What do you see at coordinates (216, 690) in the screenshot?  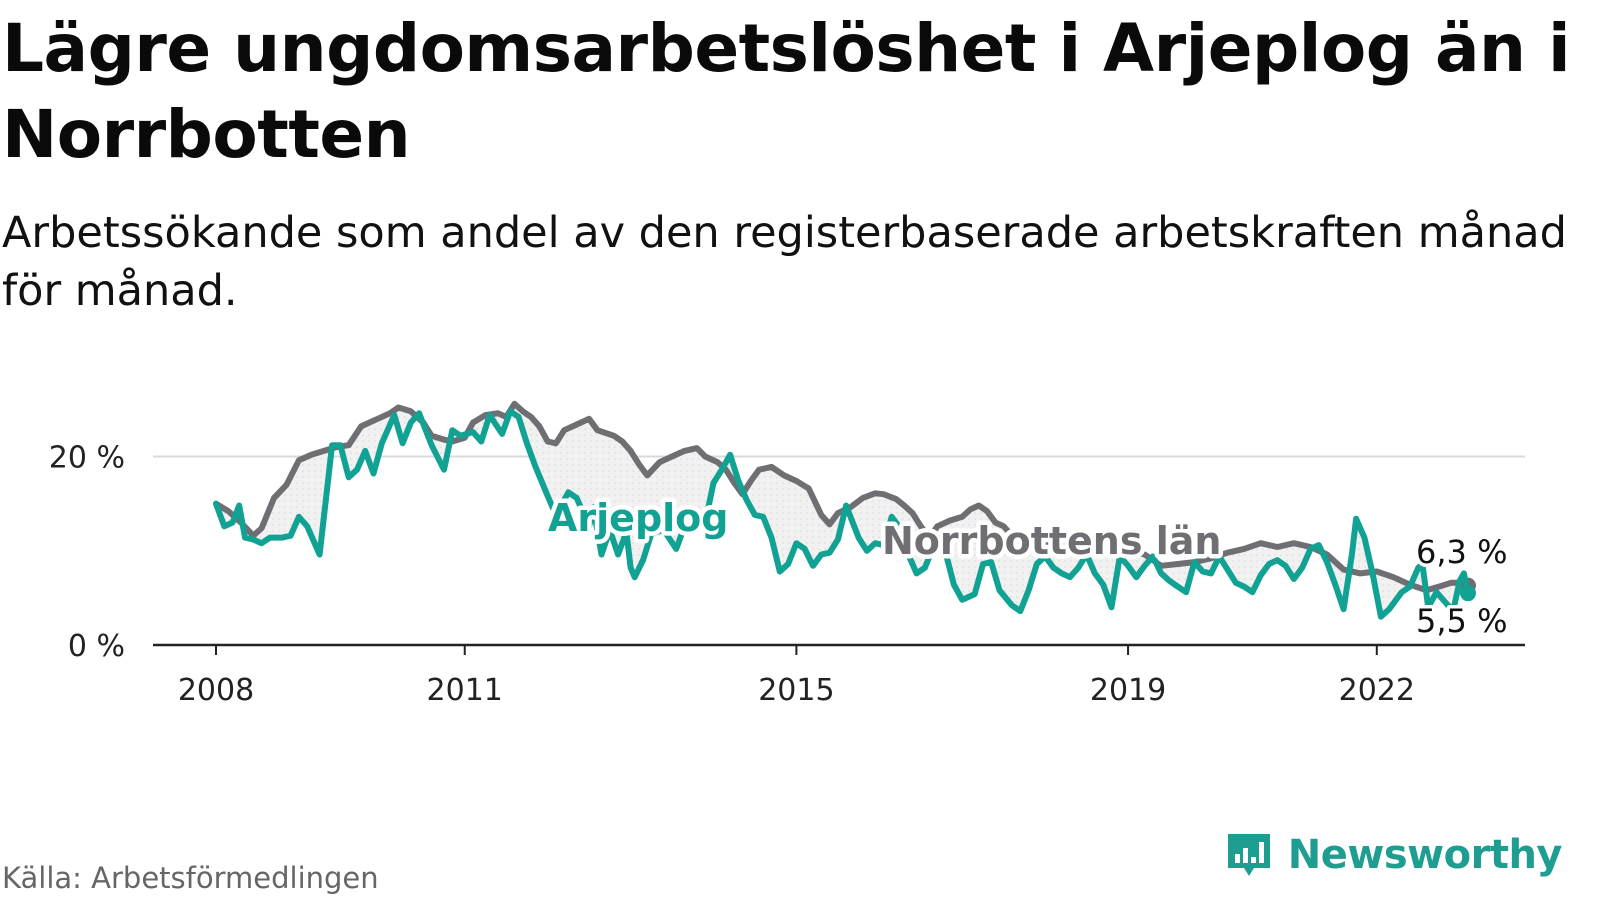 I see `x-tick-label: 2008` at bounding box center [216, 690].